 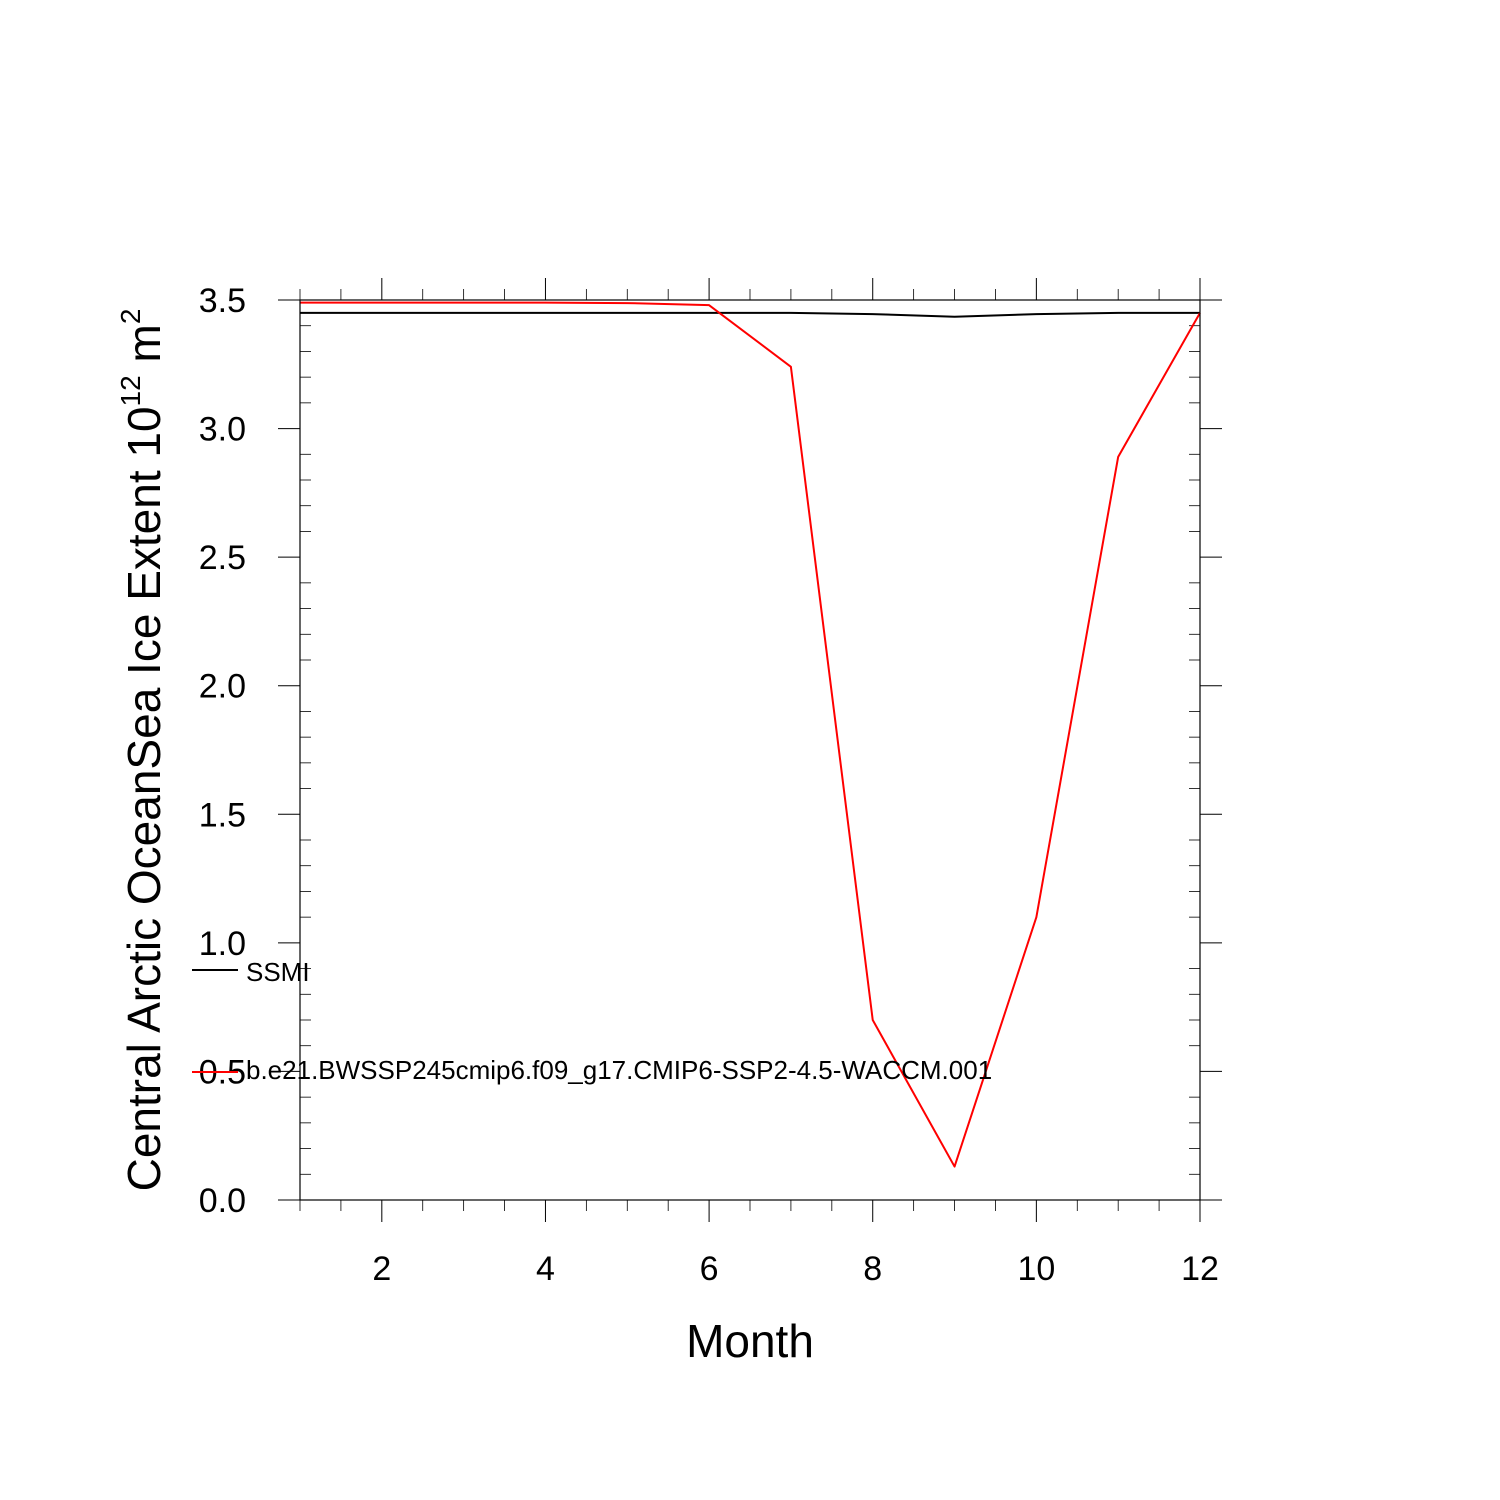 What do you see at coordinates (278, 972) in the screenshot?
I see `legend-label-ssmi: SSMI` at bounding box center [278, 972].